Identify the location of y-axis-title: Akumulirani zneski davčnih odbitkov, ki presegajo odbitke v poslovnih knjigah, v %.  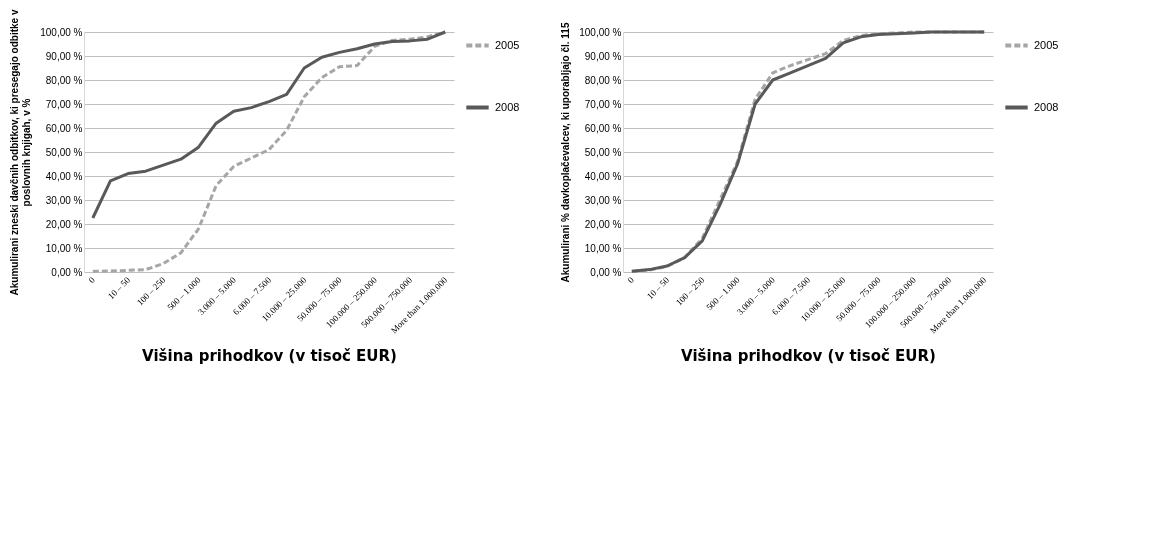
(21, 152).